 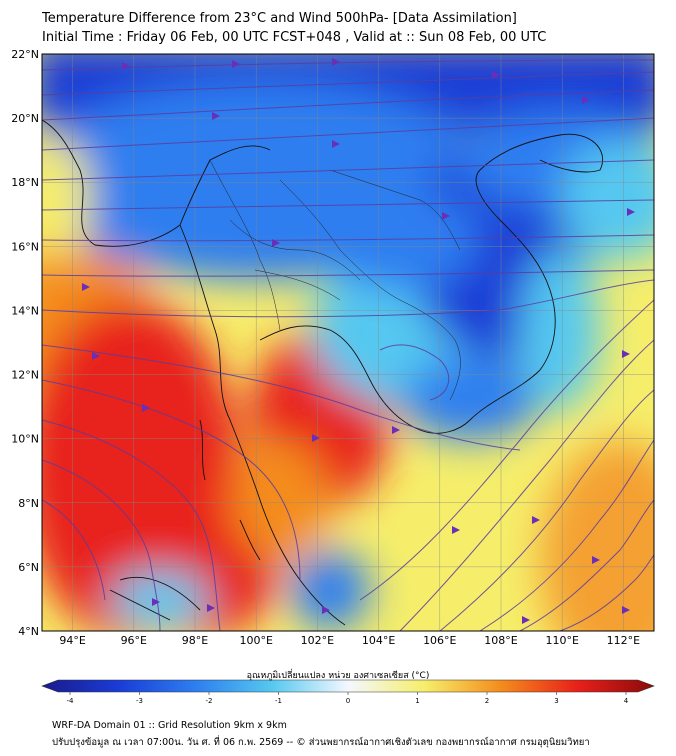 What do you see at coordinates (417, 701) in the screenshot?
I see `colorbar-tick-label: 1` at bounding box center [417, 701].